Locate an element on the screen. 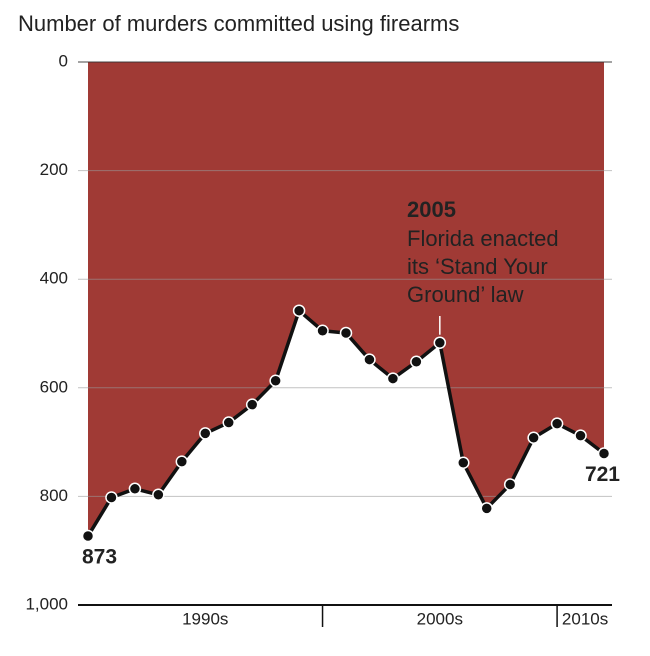 This screenshot has width=650, height=656. data-label: 873 is located at coordinates (99, 557).